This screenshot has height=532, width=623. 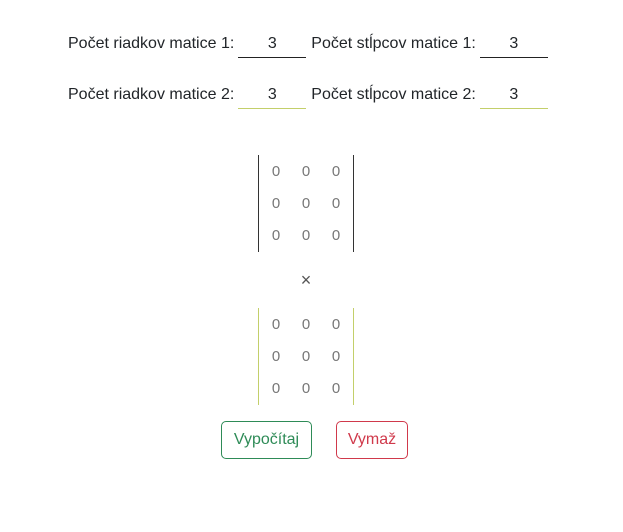 What do you see at coordinates (372, 440) in the screenshot?
I see `clear-button: Vymaž` at bounding box center [372, 440].